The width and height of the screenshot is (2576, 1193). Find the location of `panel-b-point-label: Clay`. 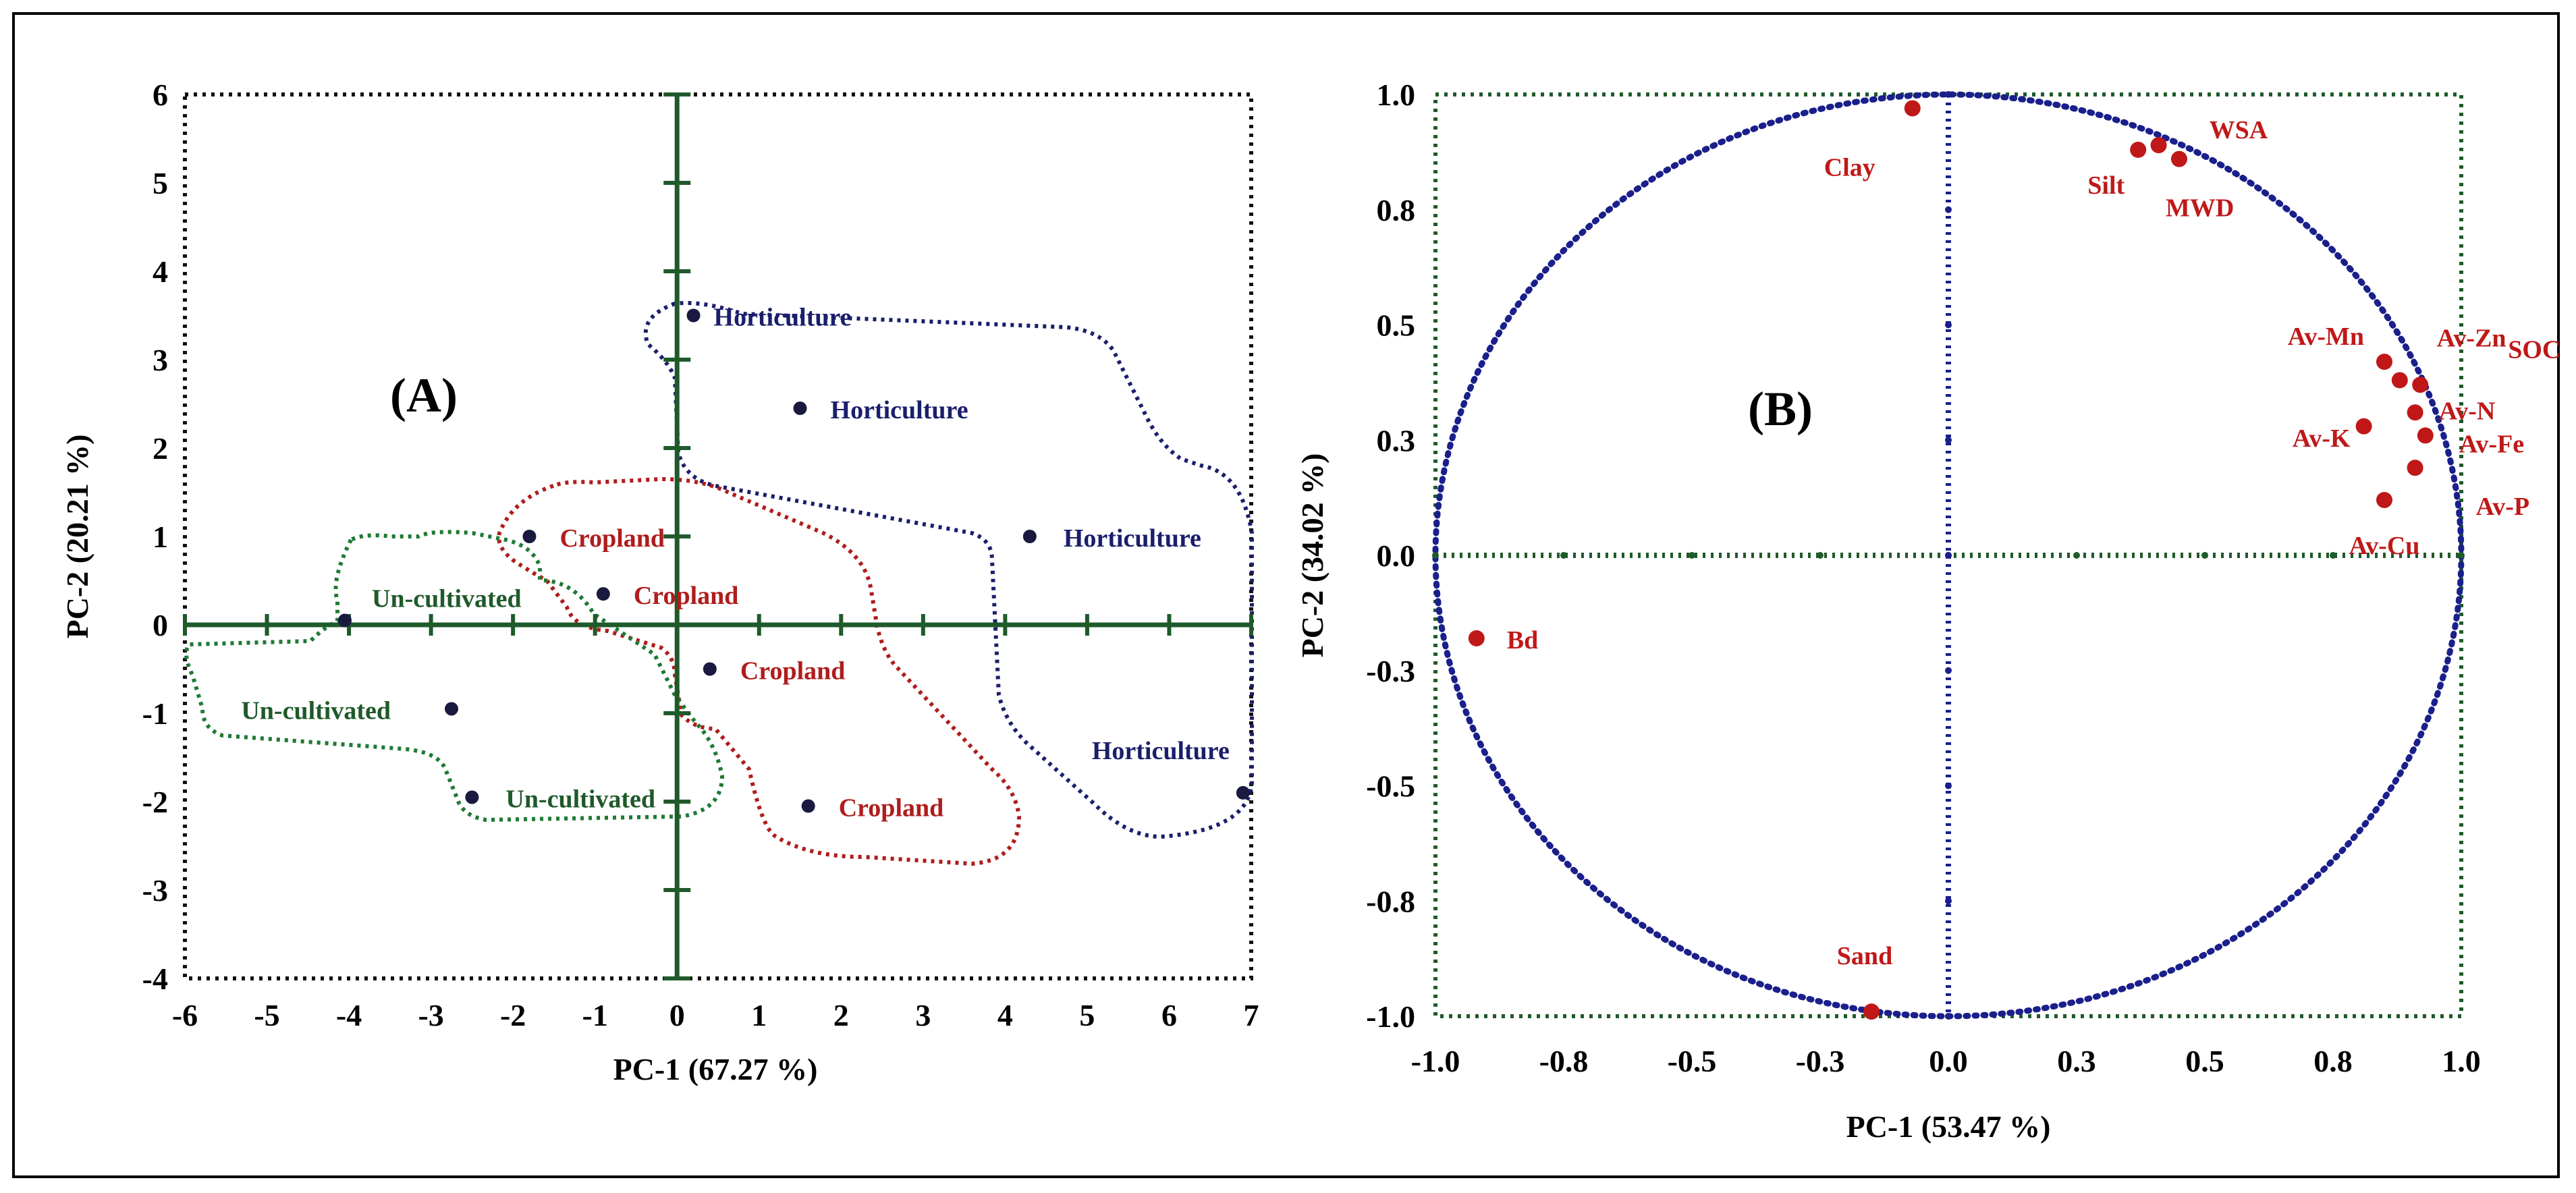

panel-b-point-label: Clay is located at coordinates (1849, 167).